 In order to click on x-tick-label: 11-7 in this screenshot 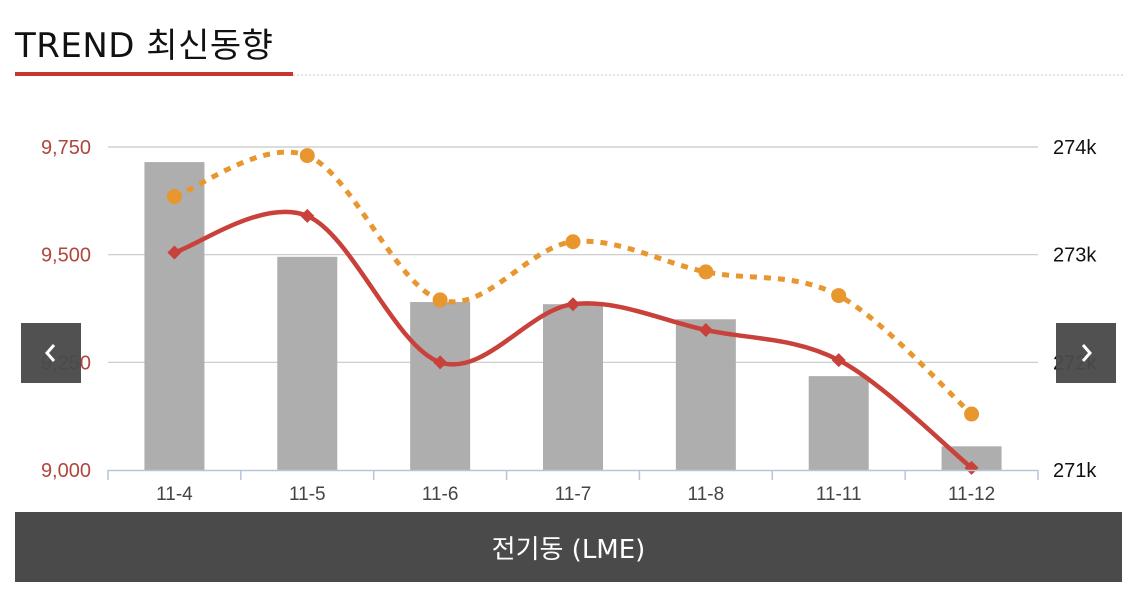, I will do `click(573, 494)`.